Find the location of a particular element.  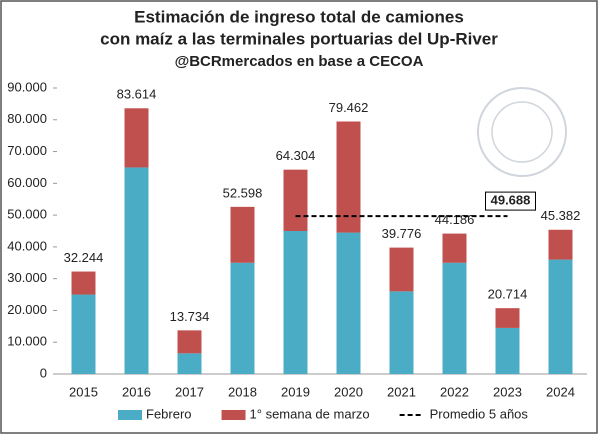

y-tick-label: 70.000 is located at coordinates (27, 150).